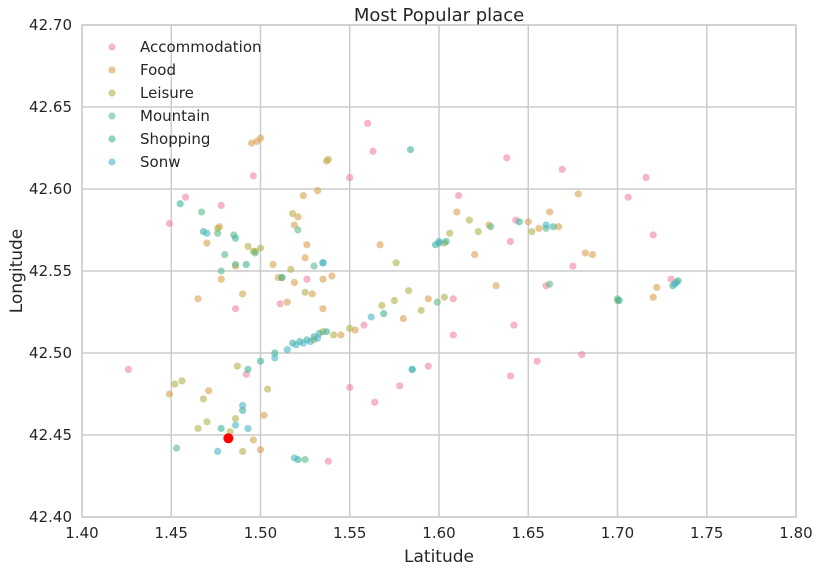  Describe the element at coordinates (706, 533) in the screenshot. I see `x-tick-label: 1.75` at that location.